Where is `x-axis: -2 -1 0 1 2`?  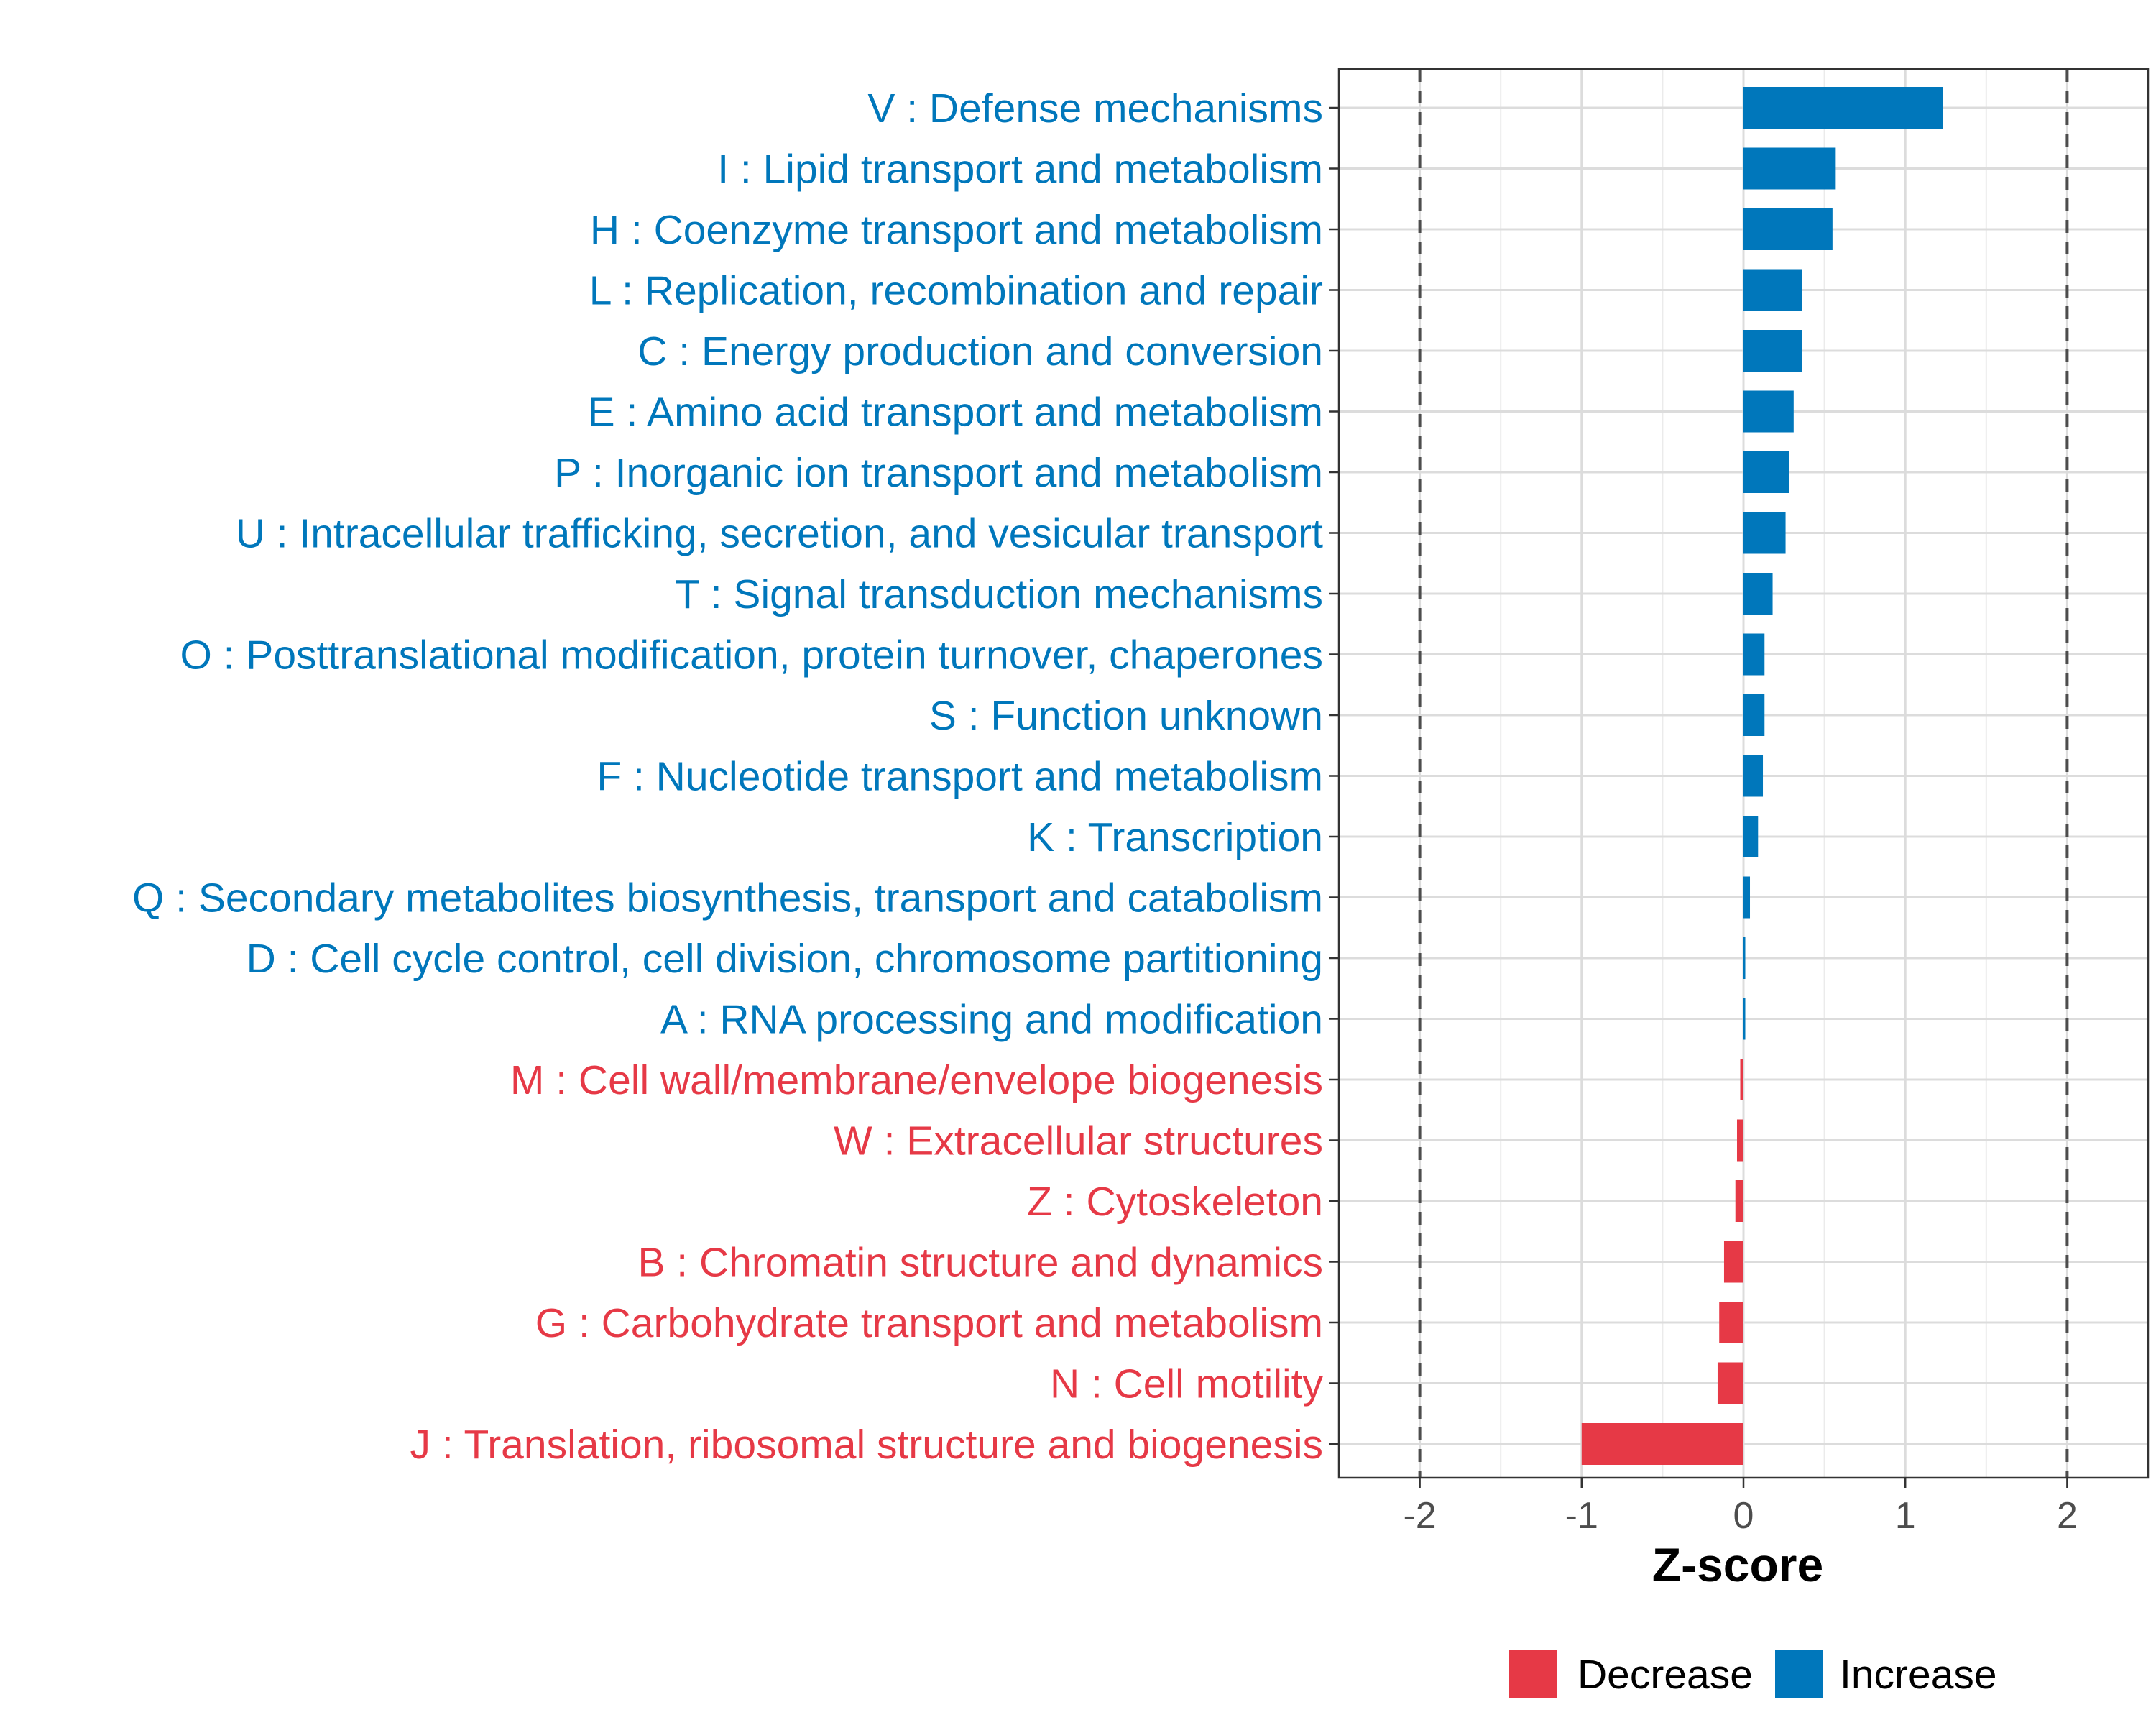 x-axis: -2 -1 0 1 2 is located at coordinates (1740, 1507).